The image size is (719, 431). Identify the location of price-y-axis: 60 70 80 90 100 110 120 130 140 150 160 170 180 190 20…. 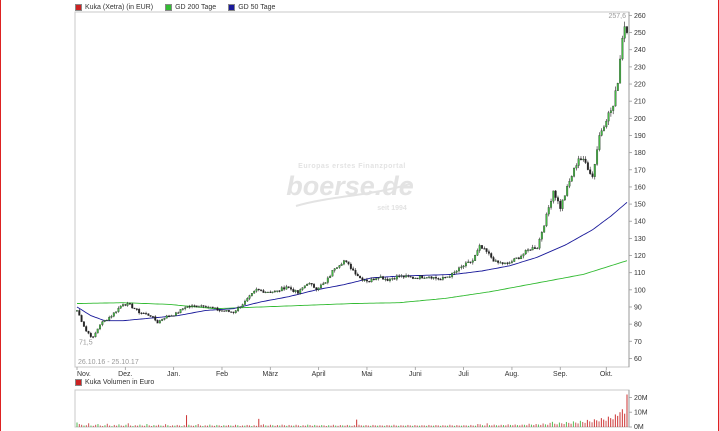
(637, 188).